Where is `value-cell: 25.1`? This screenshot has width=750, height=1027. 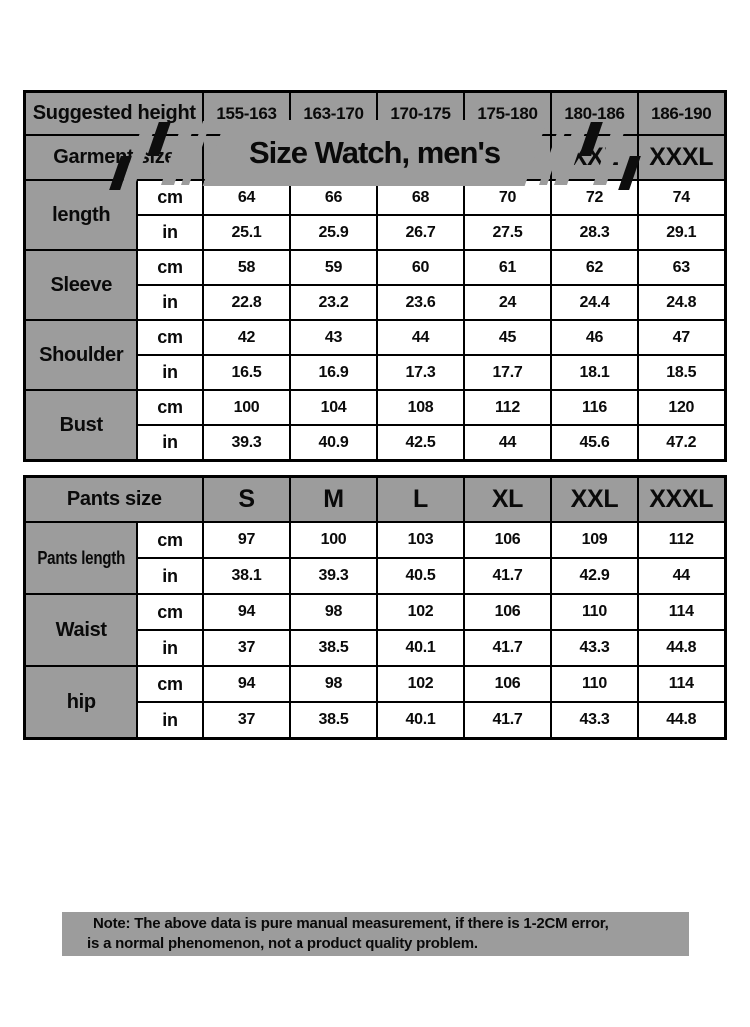
value-cell: 25.1 is located at coordinates (246, 232).